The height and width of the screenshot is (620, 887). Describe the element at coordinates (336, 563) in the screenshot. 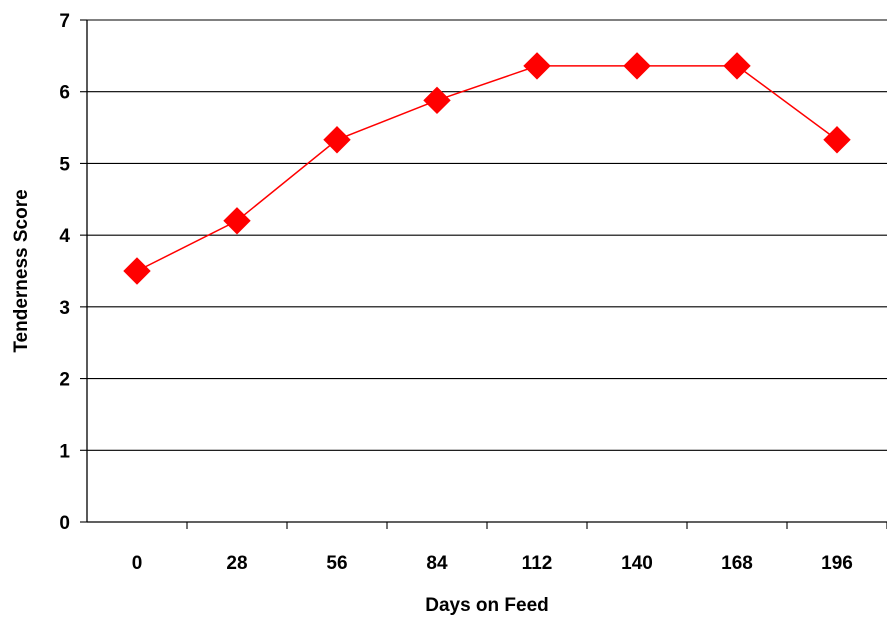

I see `x-tick-label: 56` at that location.